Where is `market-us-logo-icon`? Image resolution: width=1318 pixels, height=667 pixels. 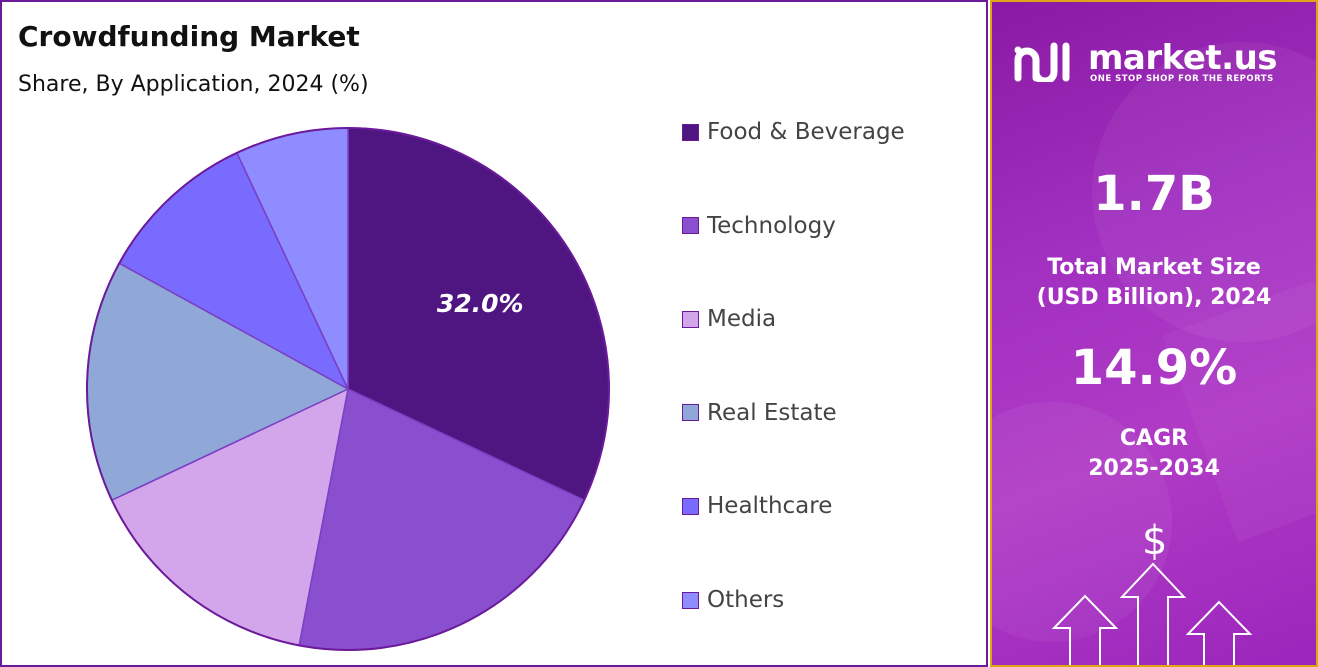 market-us-logo-icon is located at coordinates (1042, 62).